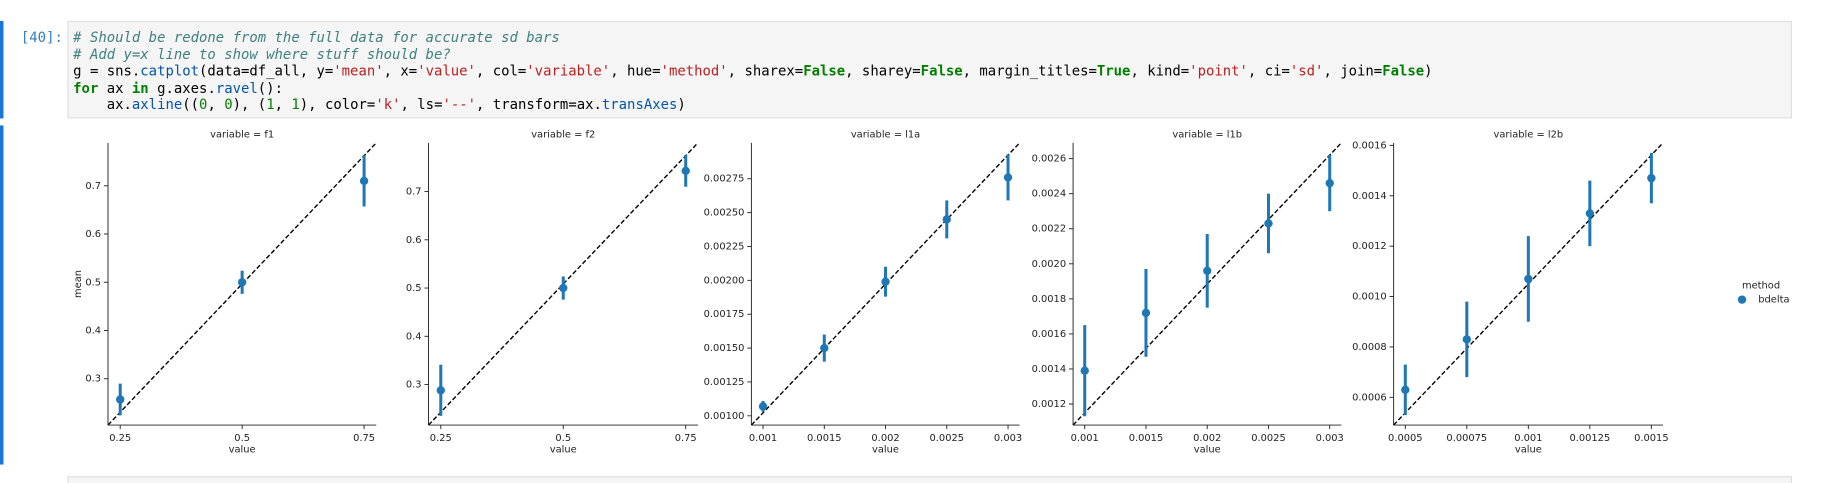  What do you see at coordinates (694, 71) in the screenshot?
I see `code-token: 'method'` at bounding box center [694, 71].